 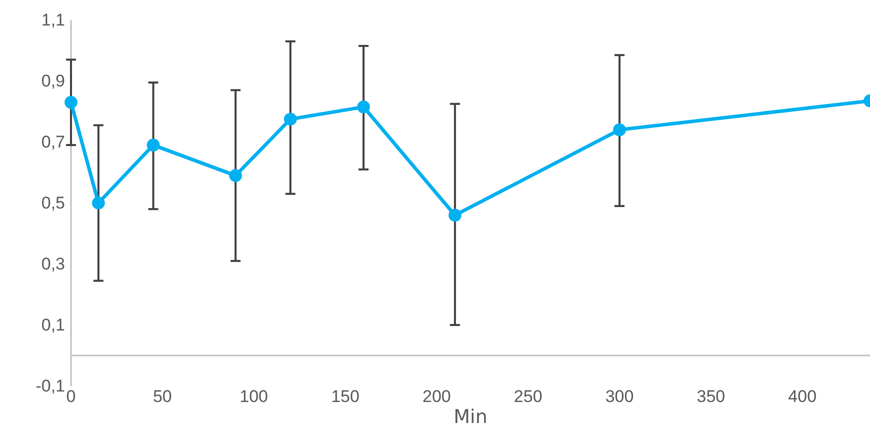 What do you see at coordinates (528, 396) in the screenshot?
I see `x-tick-label: 250` at bounding box center [528, 396].